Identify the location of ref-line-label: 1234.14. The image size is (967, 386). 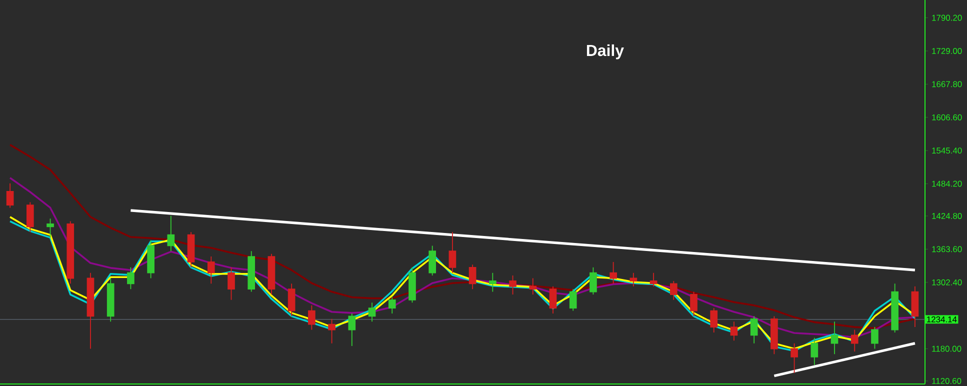
(942, 319).